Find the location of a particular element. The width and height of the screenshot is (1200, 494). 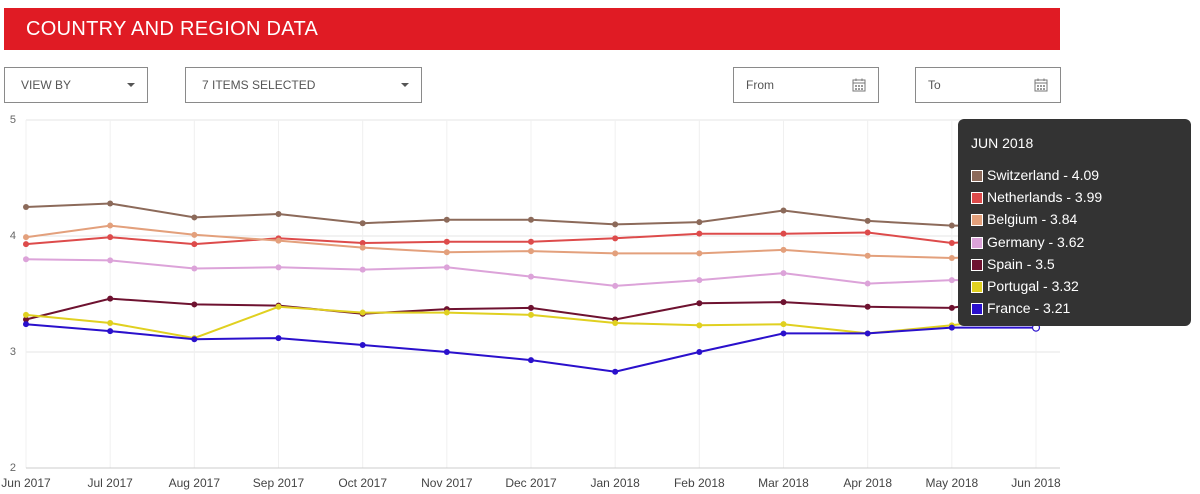

chevron-down-icon is located at coordinates (131, 85).